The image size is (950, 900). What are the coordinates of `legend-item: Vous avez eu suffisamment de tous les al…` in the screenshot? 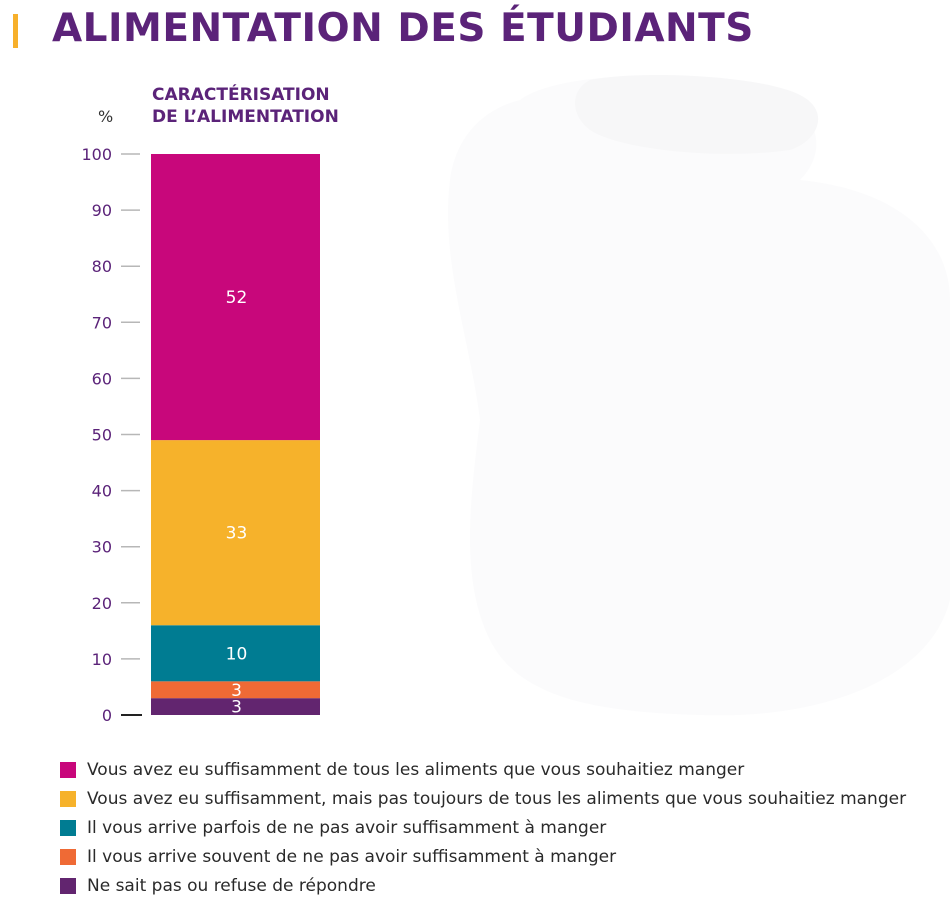 It's located at (483, 769).